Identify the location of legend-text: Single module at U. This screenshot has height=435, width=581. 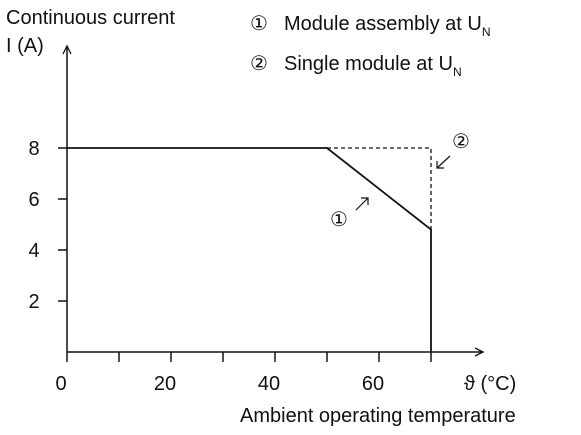
(368, 64).